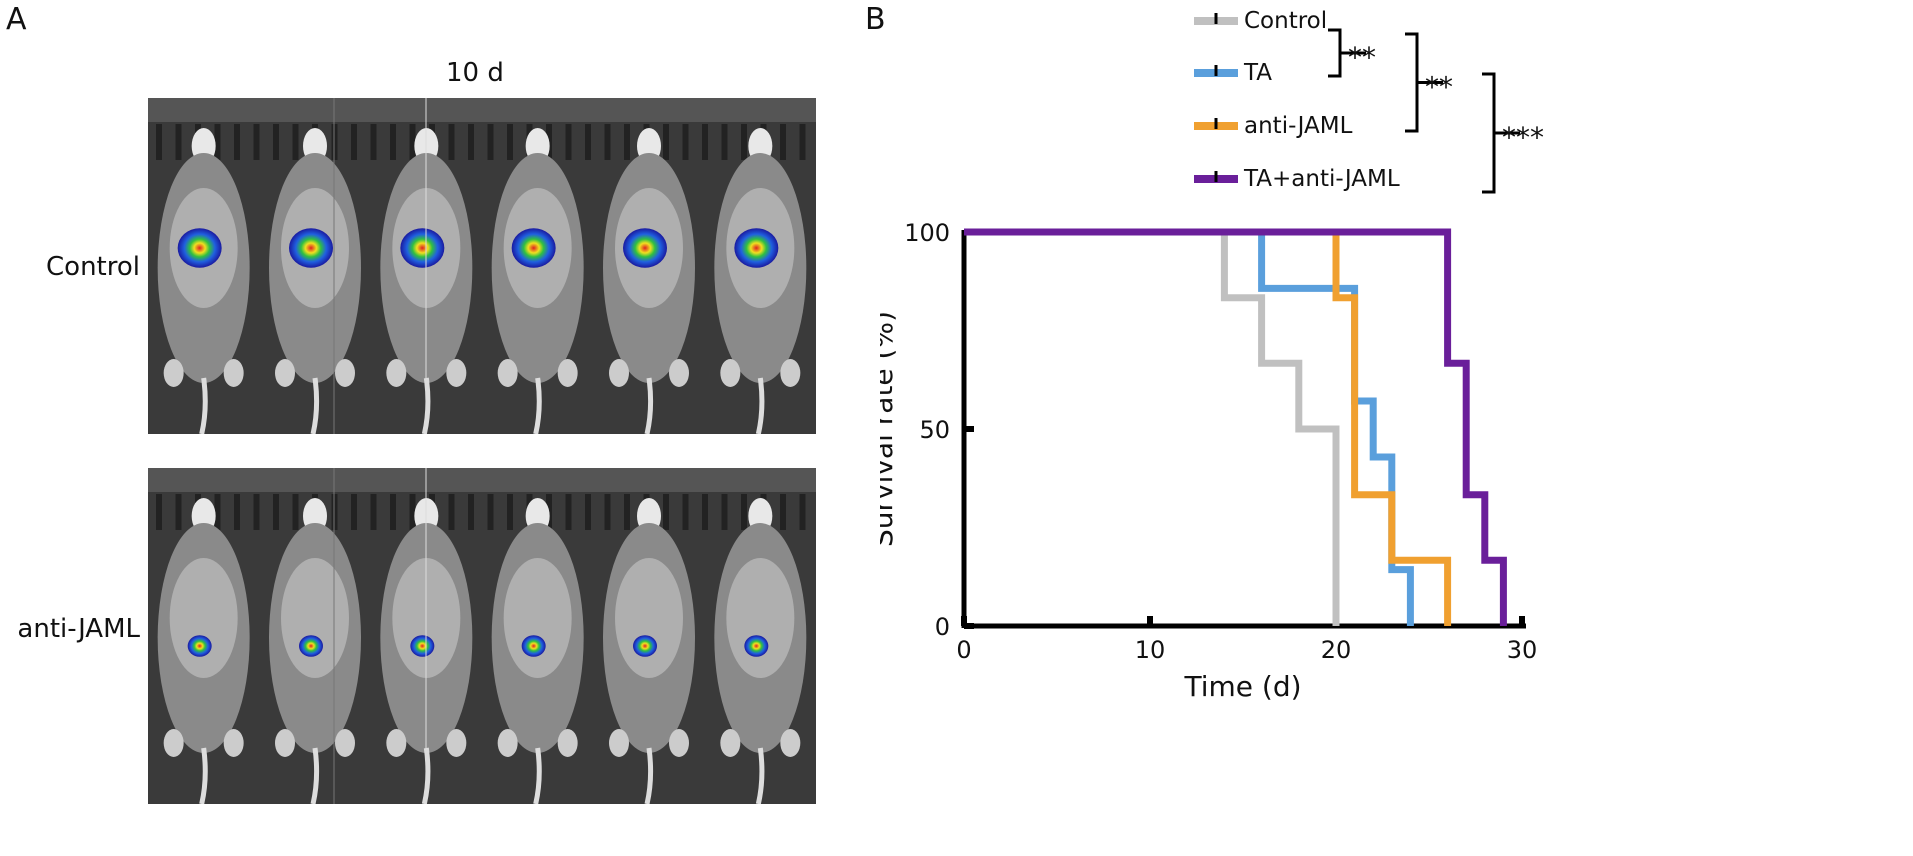 This screenshot has height=856, width=1913. I want to click on chart-series-layer, so click(1235, 427).